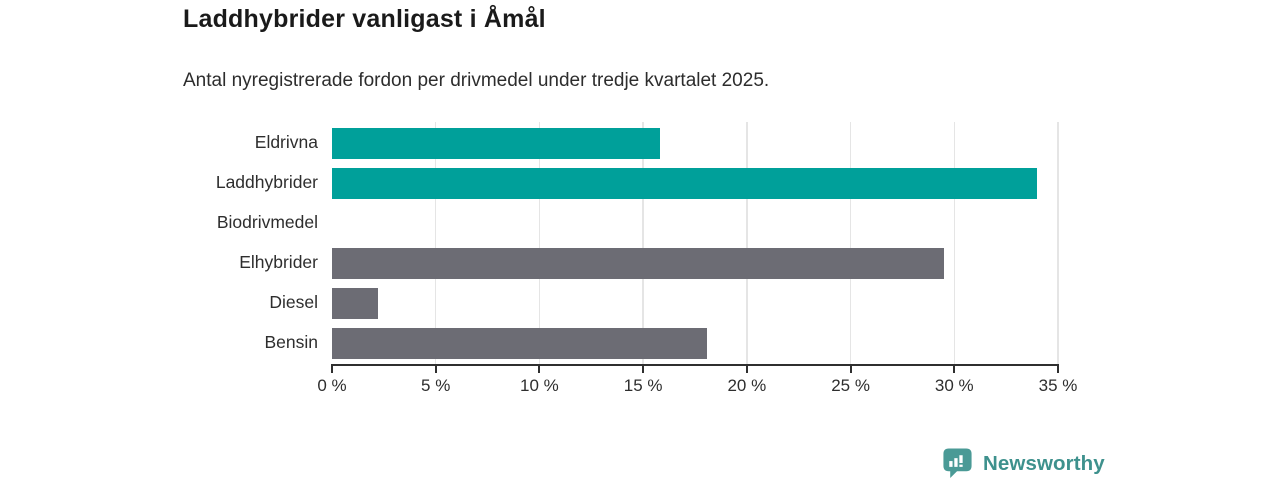 The image size is (1280, 480). What do you see at coordinates (747, 385) in the screenshot?
I see `axis-tick-label: 20 %` at bounding box center [747, 385].